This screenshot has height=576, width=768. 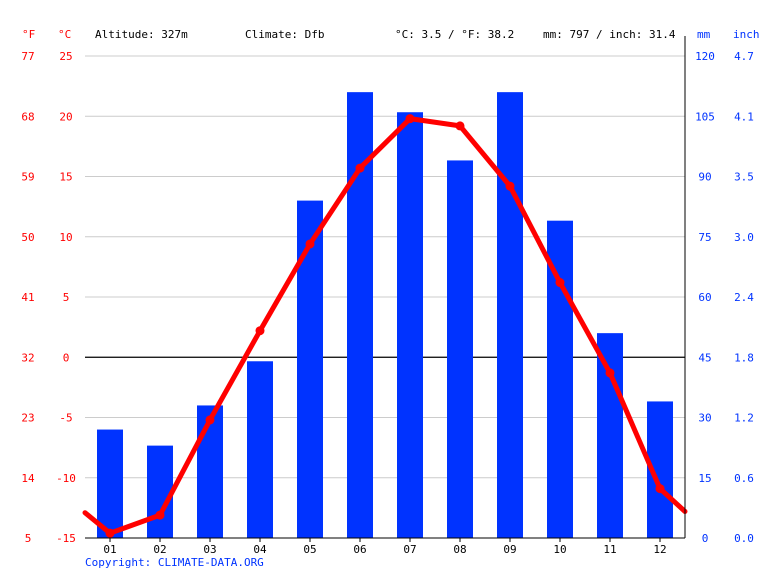 I want to click on copyright-text: Copyright: CLIMATE-DATA.ORG, so click(x=174, y=562).